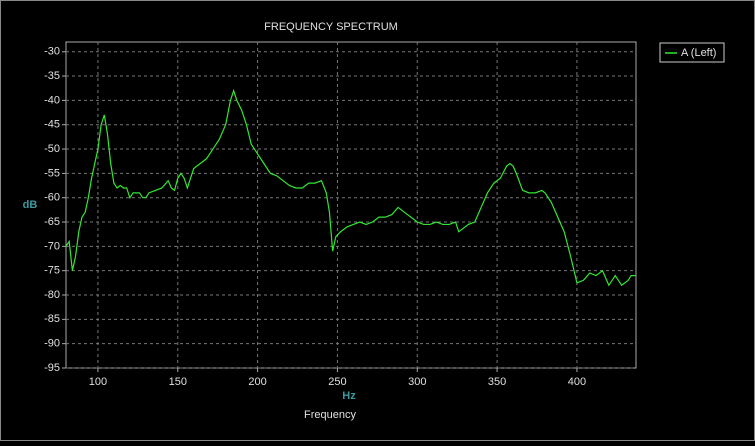 The image size is (755, 446). What do you see at coordinates (331, 27) in the screenshot?
I see `chart-title: FREQUENCY SPECTRUM` at bounding box center [331, 27].